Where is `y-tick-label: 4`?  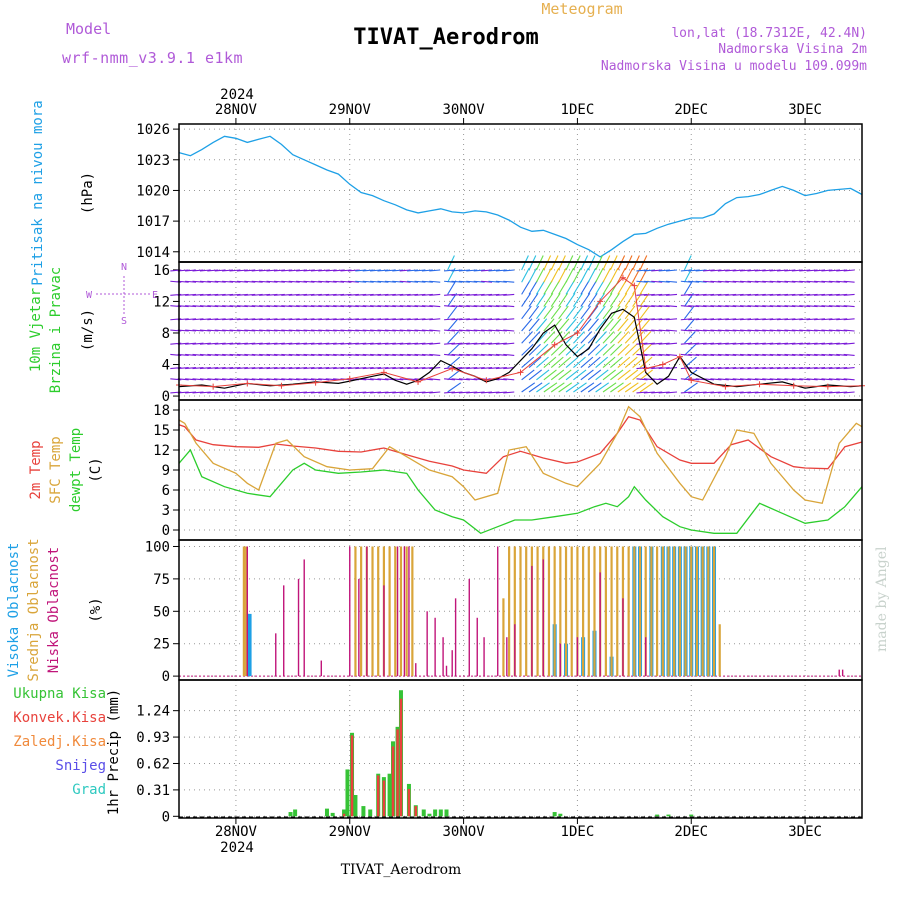 y-tick-label: 4 is located at coordinates (166, 366).